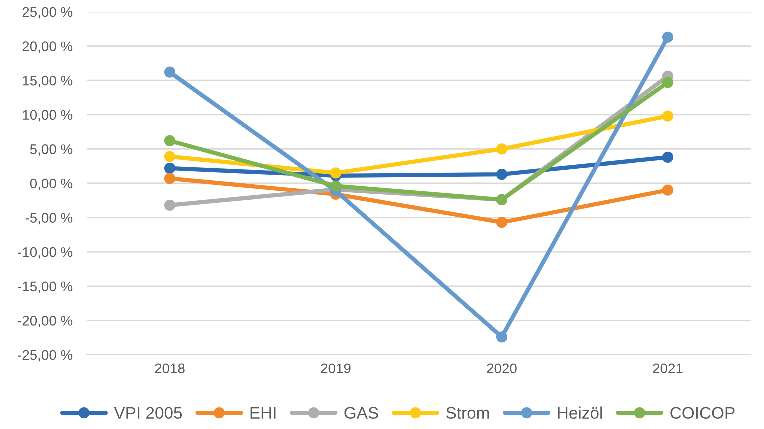 Image resolution: width=764 pixels, height=429 pixels. What do you see at coordinates (47, 13) in the screenshot?
I see `y-tick-label: 25,00 %` at bounding box center [47, 13].